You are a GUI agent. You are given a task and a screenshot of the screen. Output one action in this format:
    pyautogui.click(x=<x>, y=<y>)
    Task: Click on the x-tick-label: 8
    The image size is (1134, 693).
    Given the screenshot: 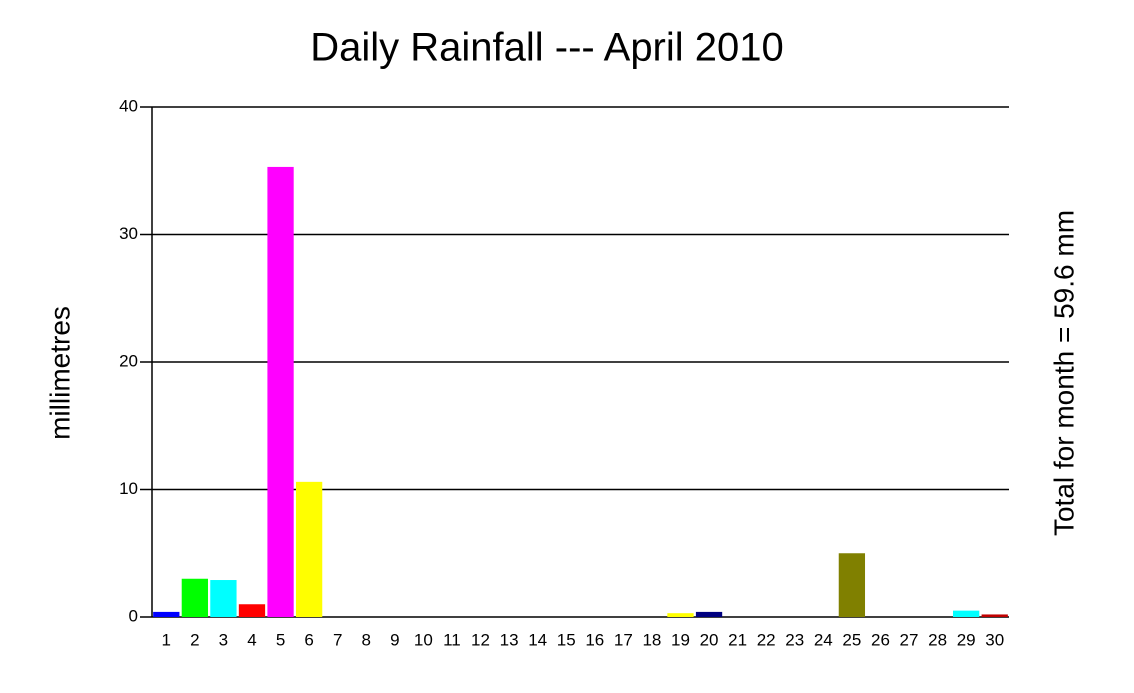 What is the action you would take?
    pyautogui.click(x=366, y=639)
    